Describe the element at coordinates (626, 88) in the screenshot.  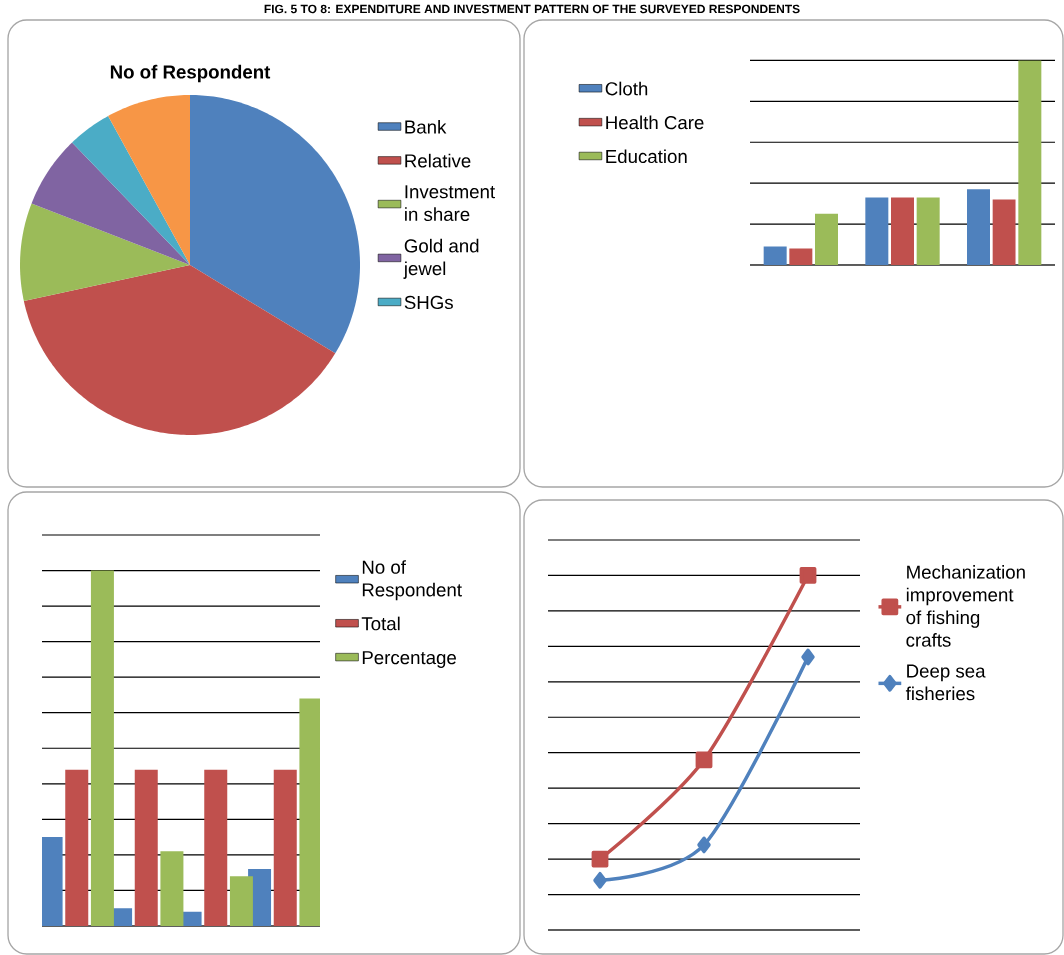
I see `legend-label: Cloth` at that location.